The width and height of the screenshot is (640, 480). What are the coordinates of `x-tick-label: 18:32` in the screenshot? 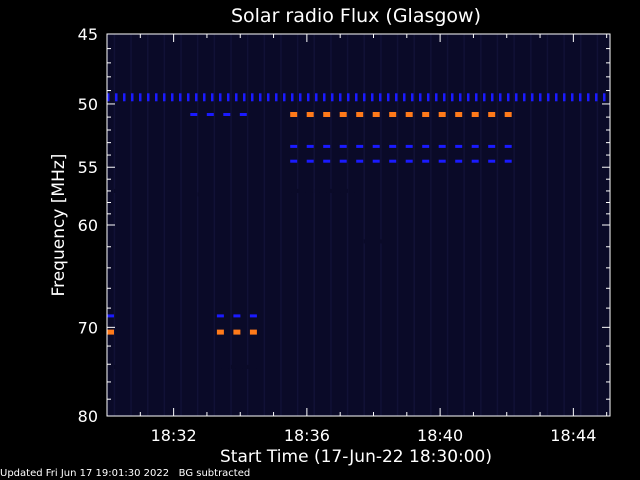 It's located at (174, 435).